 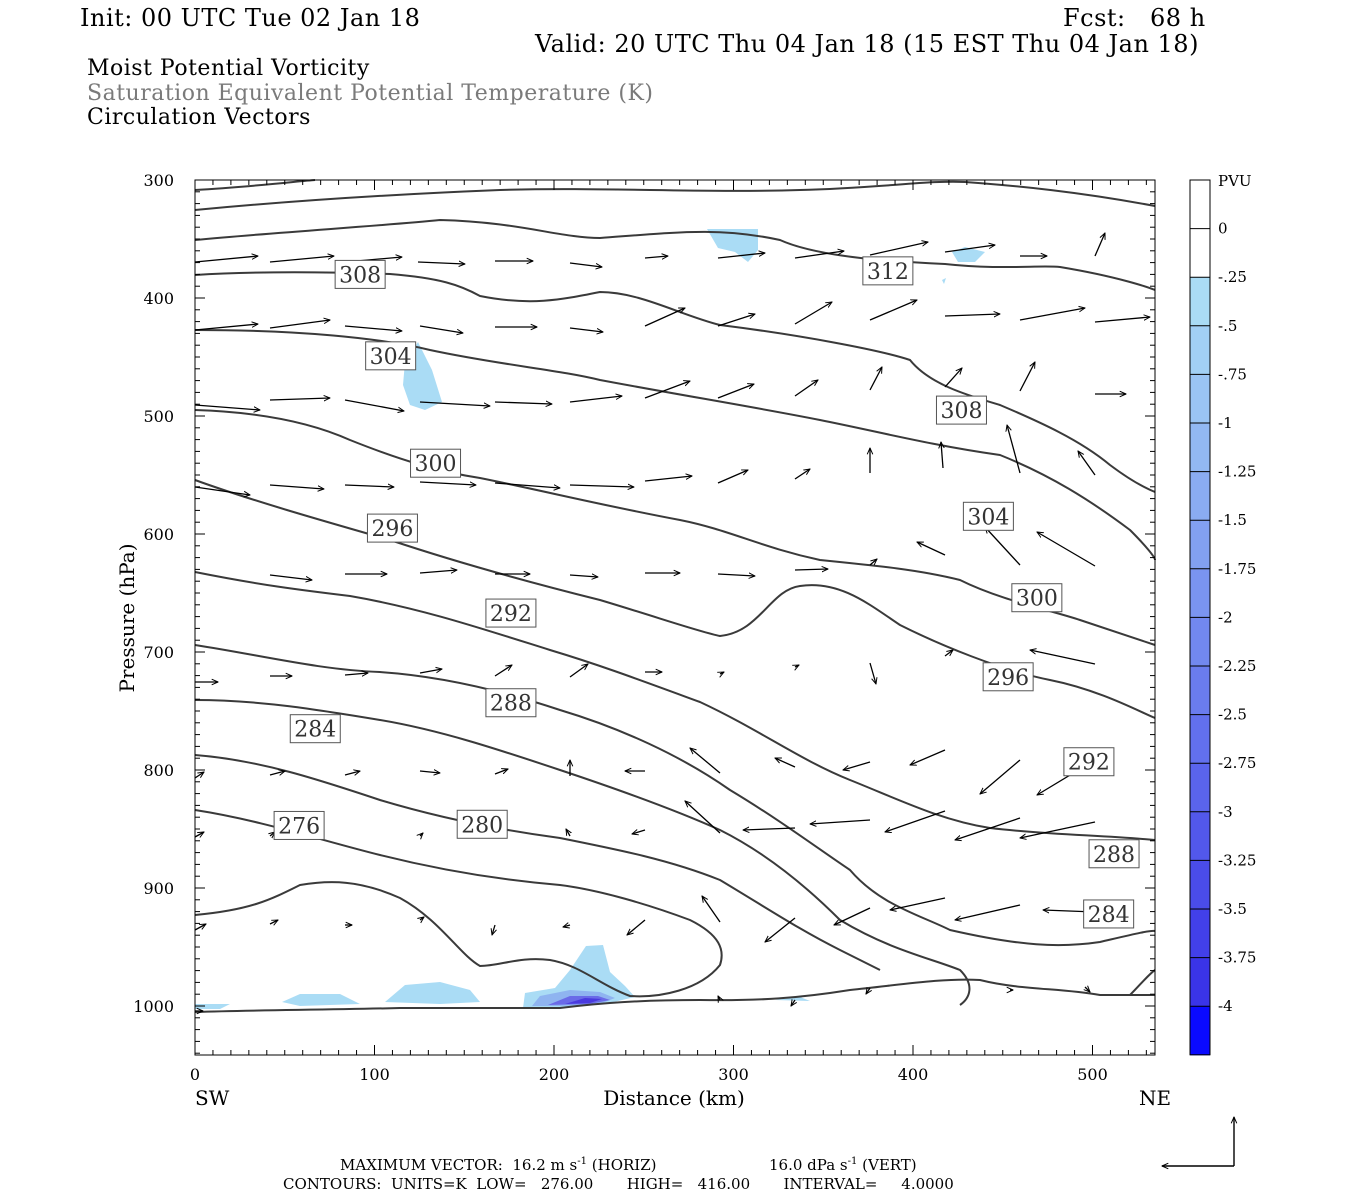 I want to click on colorbar-label: -2.25, so click(x=1237, y=666).